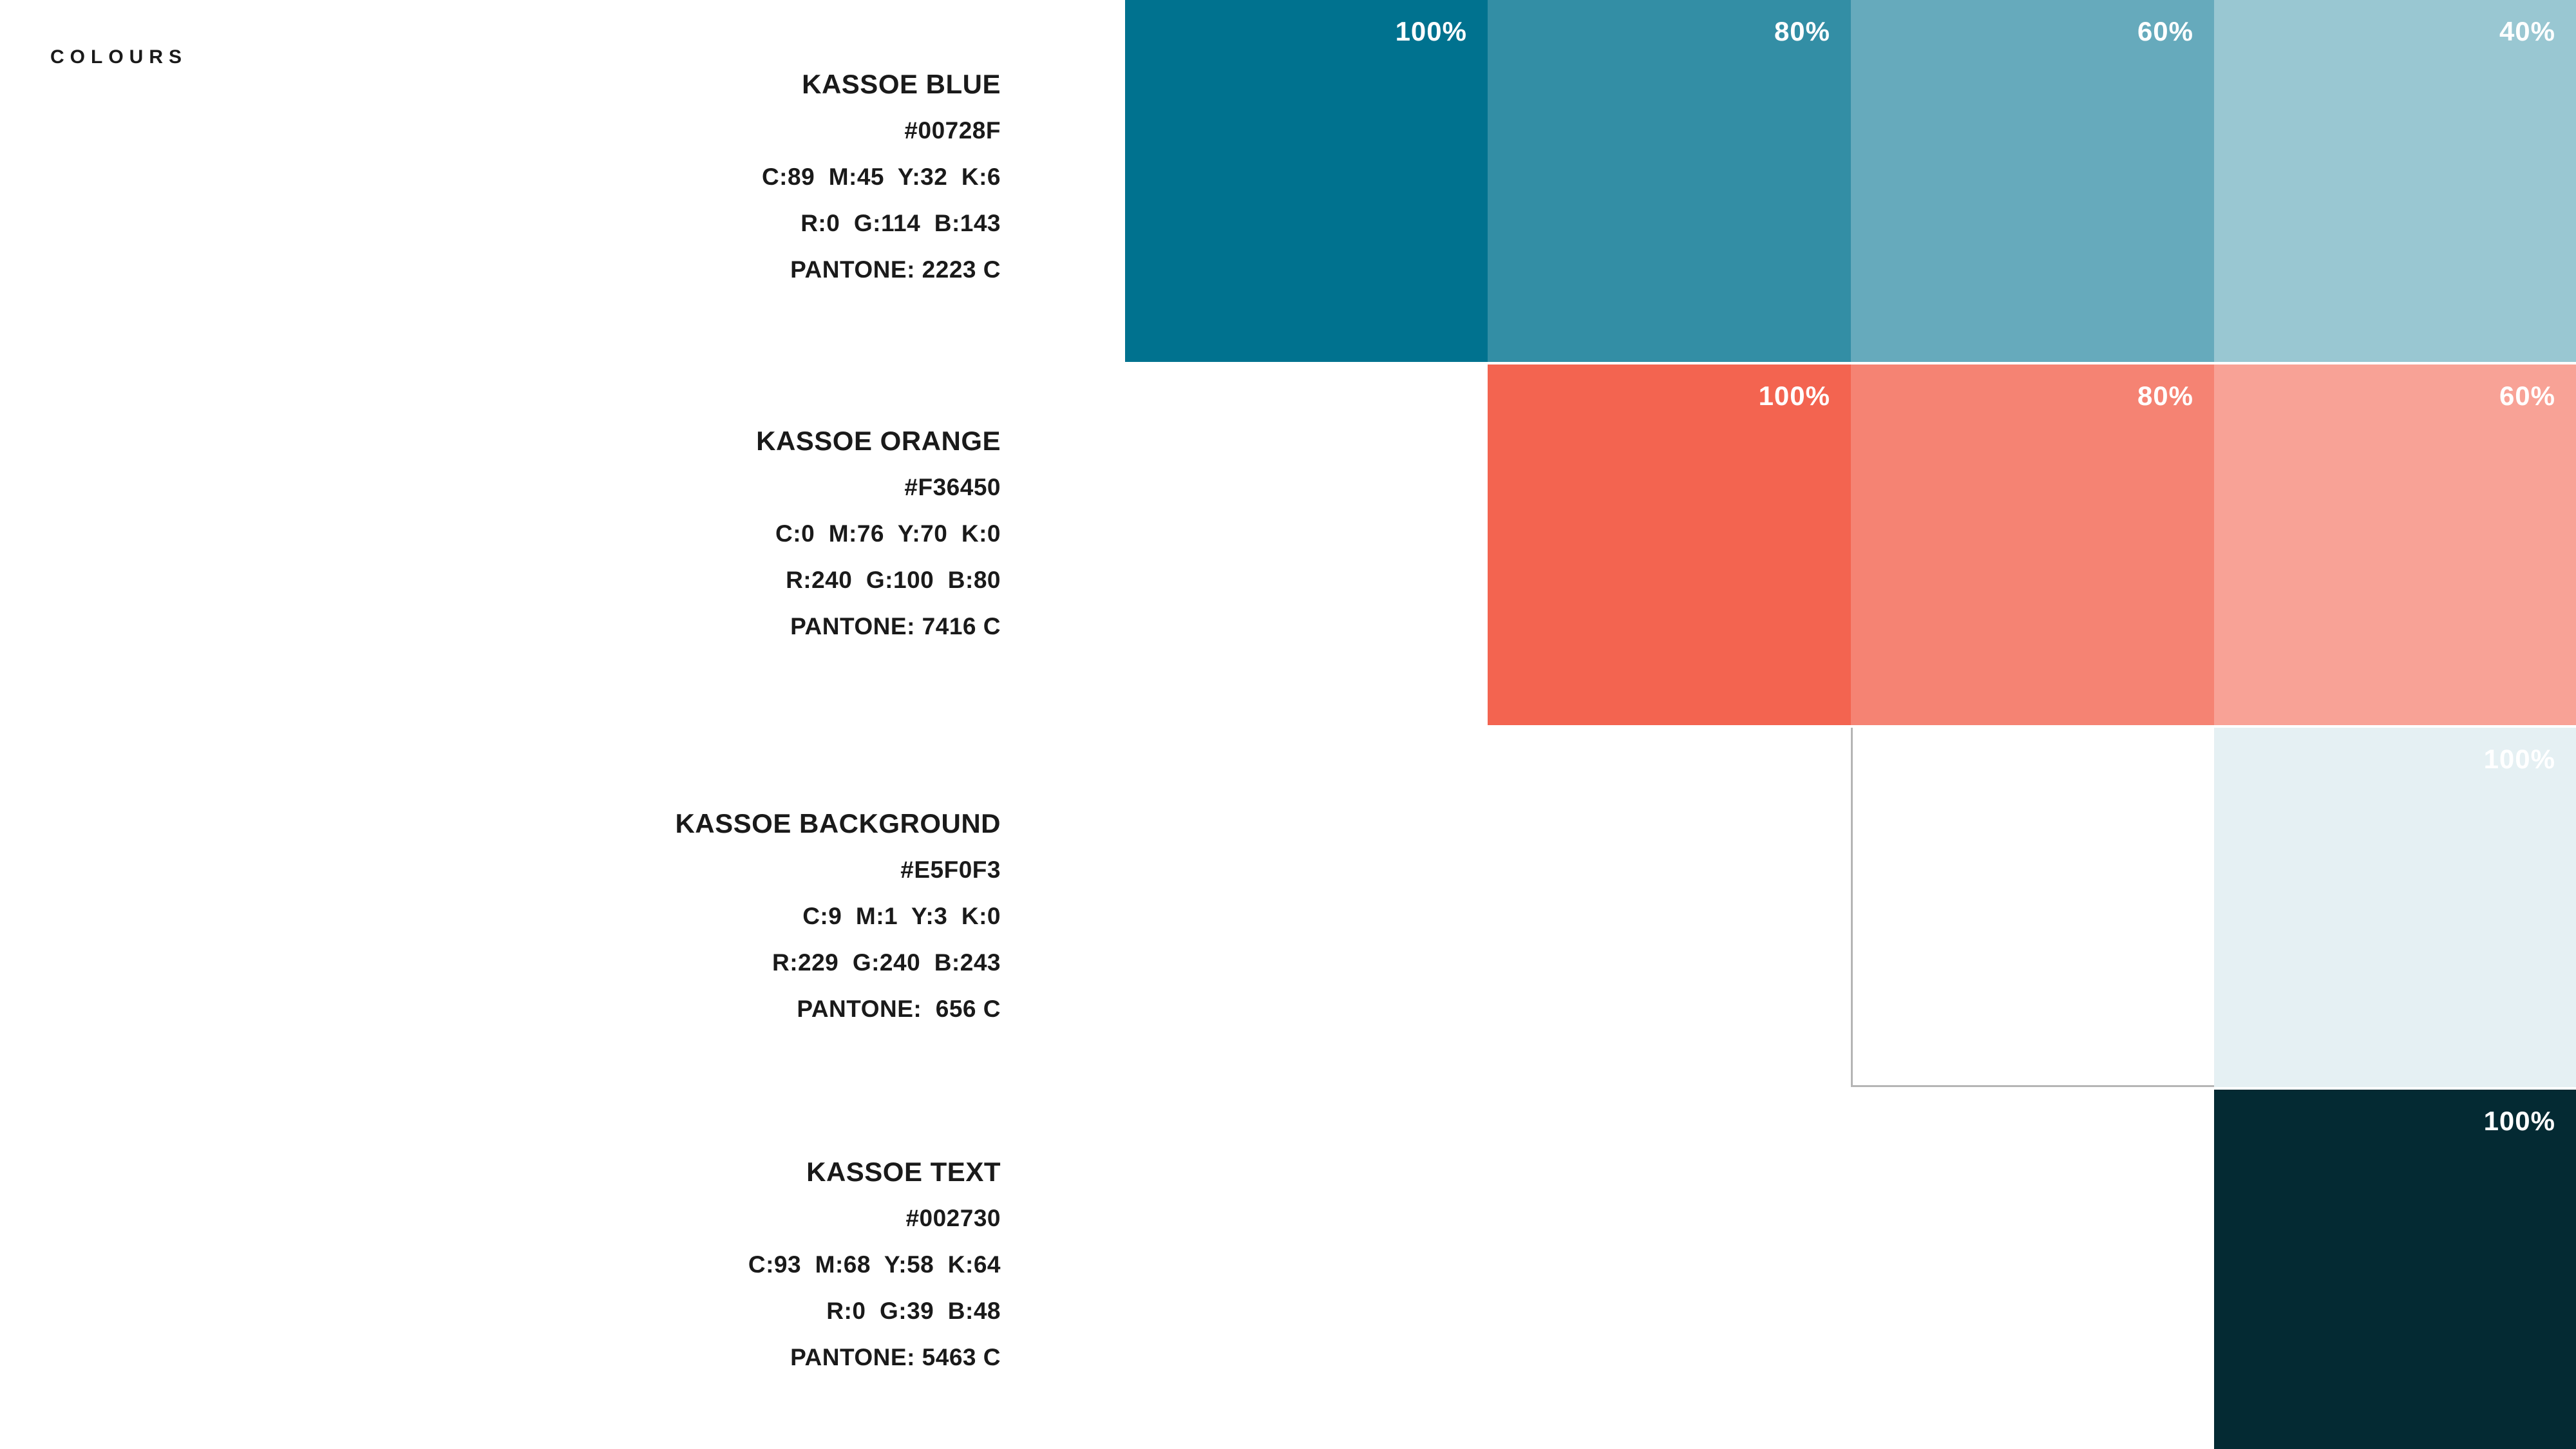 This screenshot has height=1449, width=2576. Describe the element at coordinates (119, 57) in the screenshot. I see `page-title: COLOURS` at that location.